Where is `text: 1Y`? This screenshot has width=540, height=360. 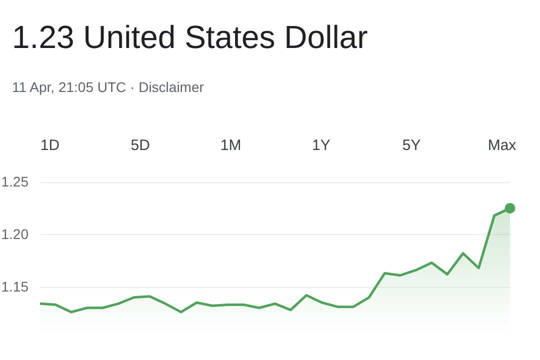
text: 1Y is located at coordinates (321, 145).